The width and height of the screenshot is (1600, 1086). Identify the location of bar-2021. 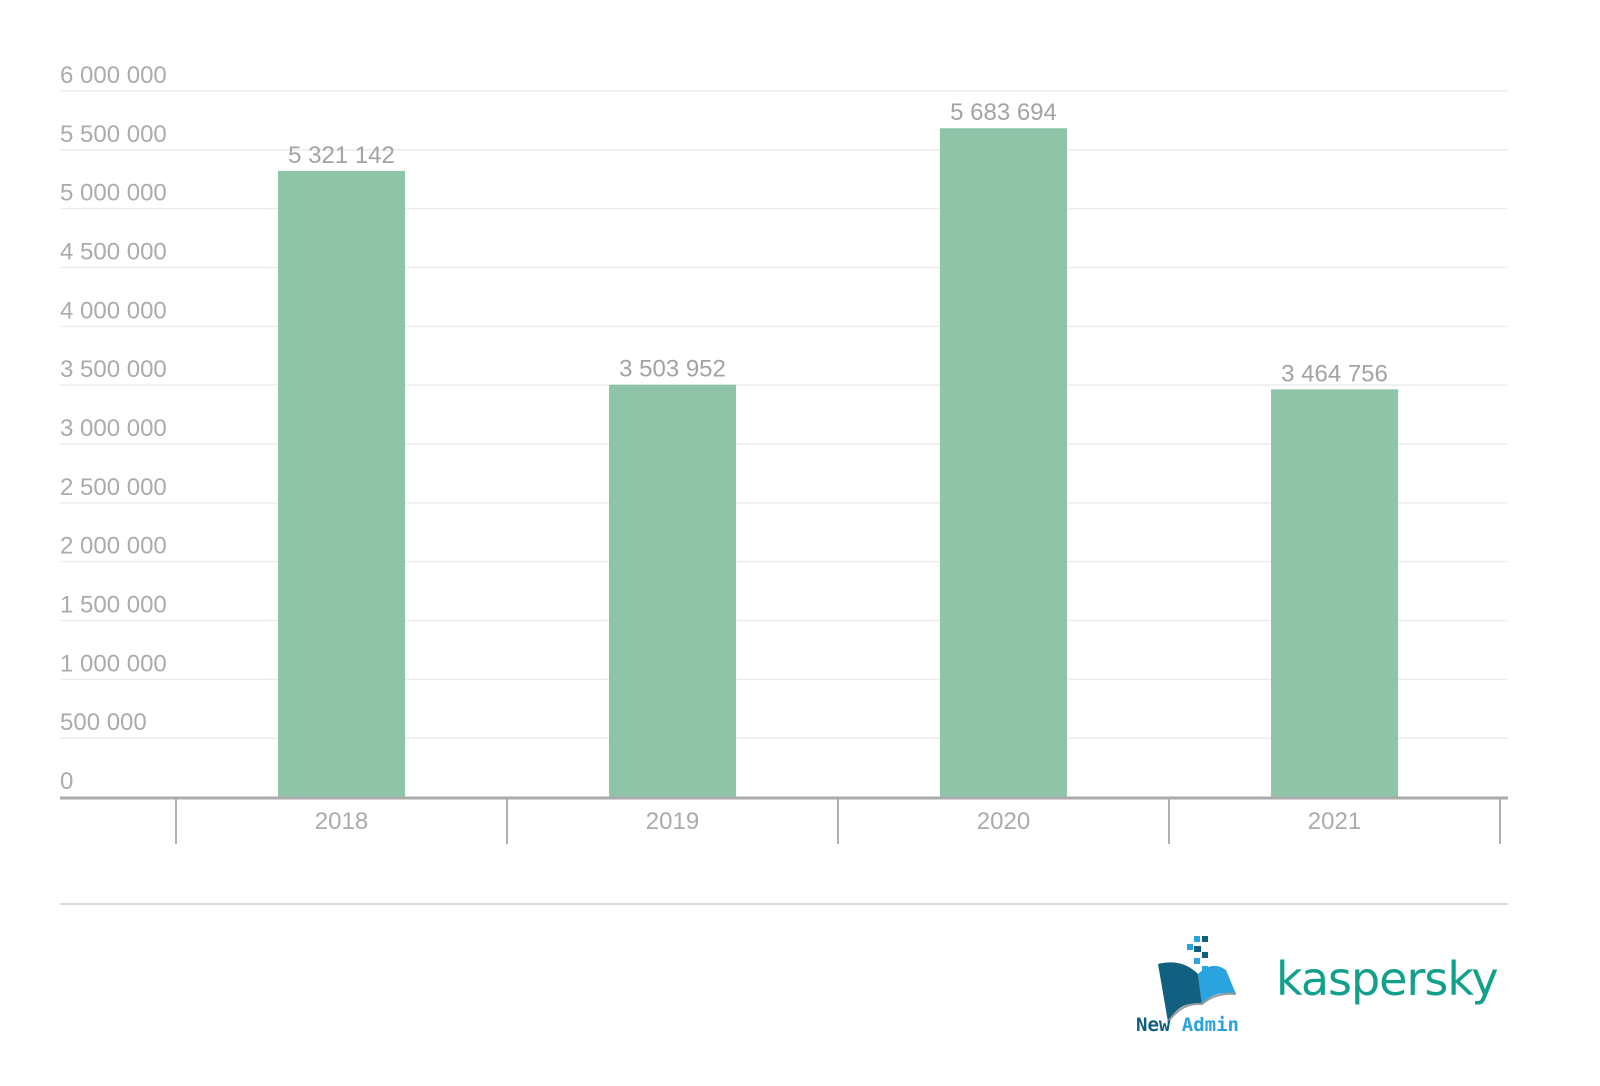
(1334, 593).